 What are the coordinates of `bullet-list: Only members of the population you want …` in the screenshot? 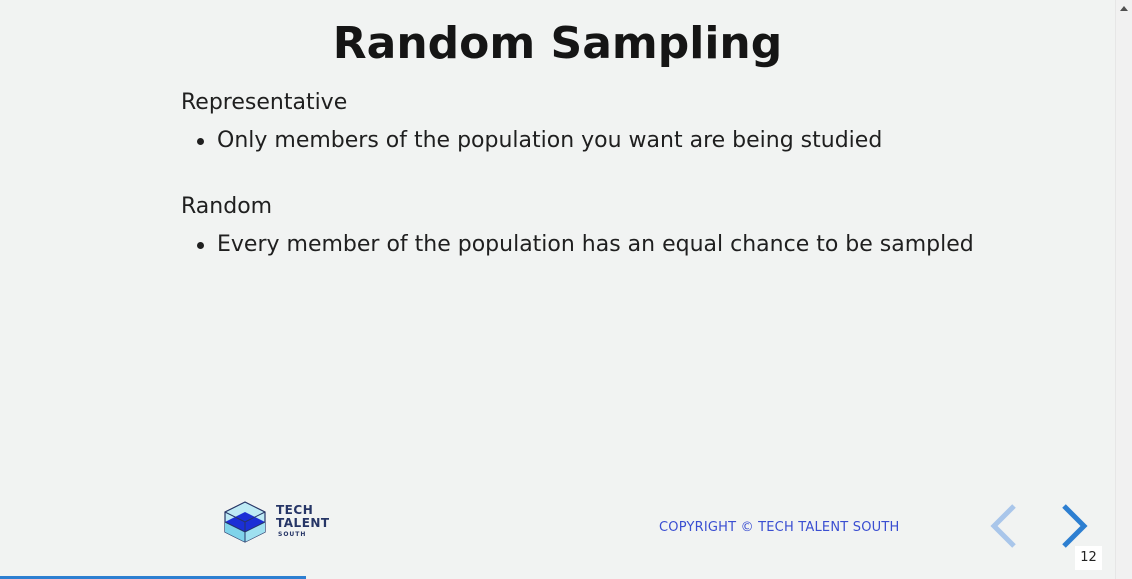 It's located at (611, 141).